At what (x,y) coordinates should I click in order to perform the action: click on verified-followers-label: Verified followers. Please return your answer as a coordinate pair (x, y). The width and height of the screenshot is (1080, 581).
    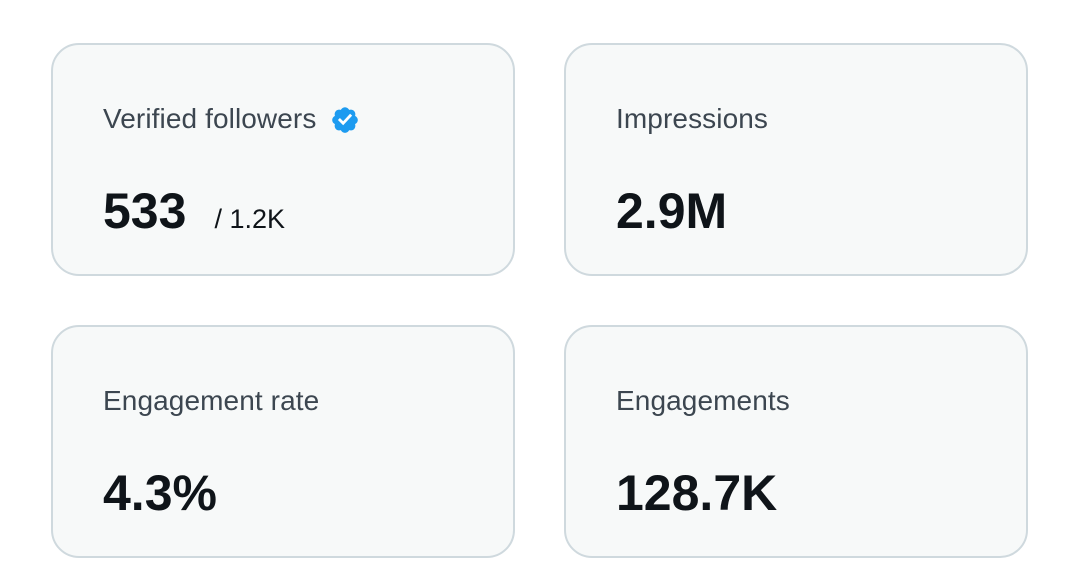
    Looking at the image, I should click on (210, 118).